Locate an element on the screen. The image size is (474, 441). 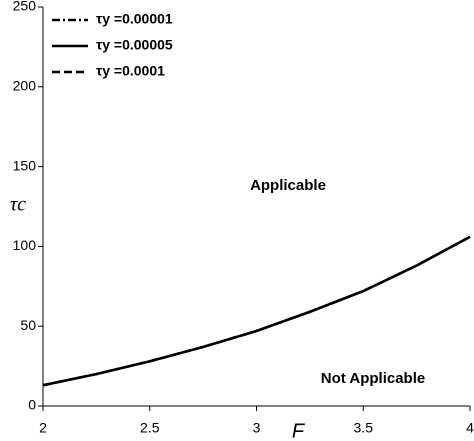
y-tick-label: 0 is located at coordinates (32, 405).